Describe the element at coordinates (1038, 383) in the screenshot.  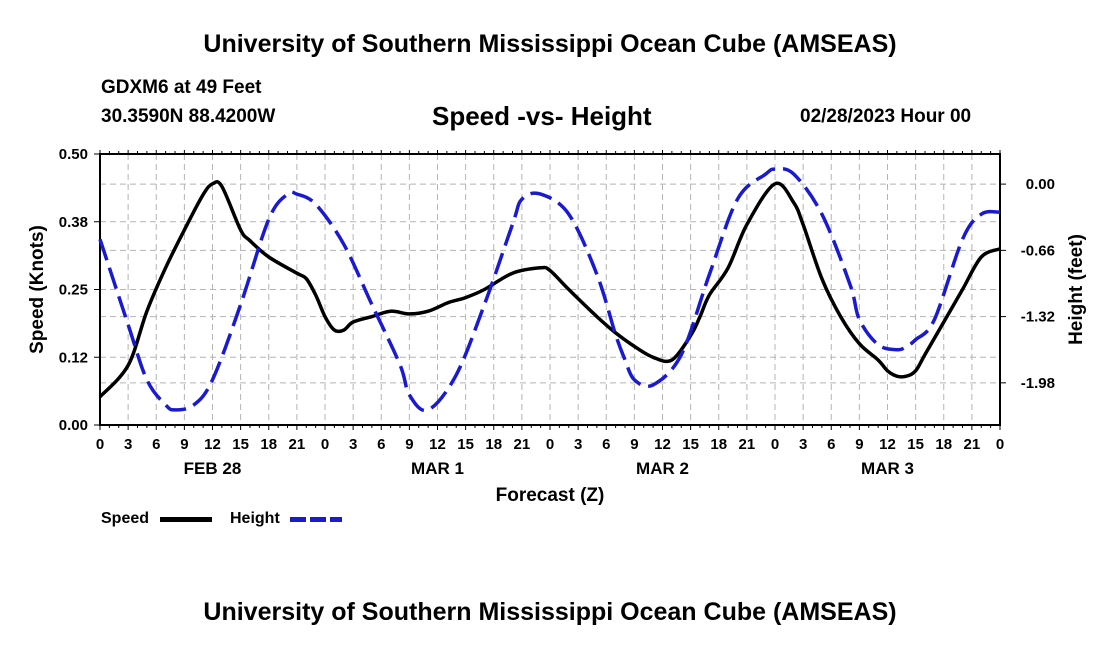
I see `y2-tick-label: -1.98` at that location.